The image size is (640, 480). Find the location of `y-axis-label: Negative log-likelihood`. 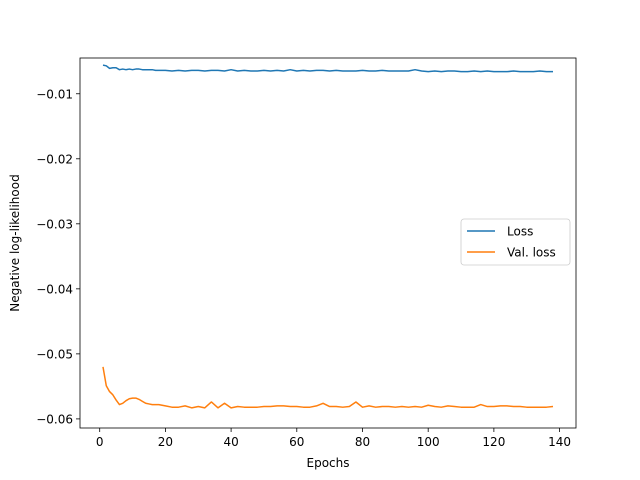

y-axis-label: Negative log-likelihood is located at coordinates (15, 242).